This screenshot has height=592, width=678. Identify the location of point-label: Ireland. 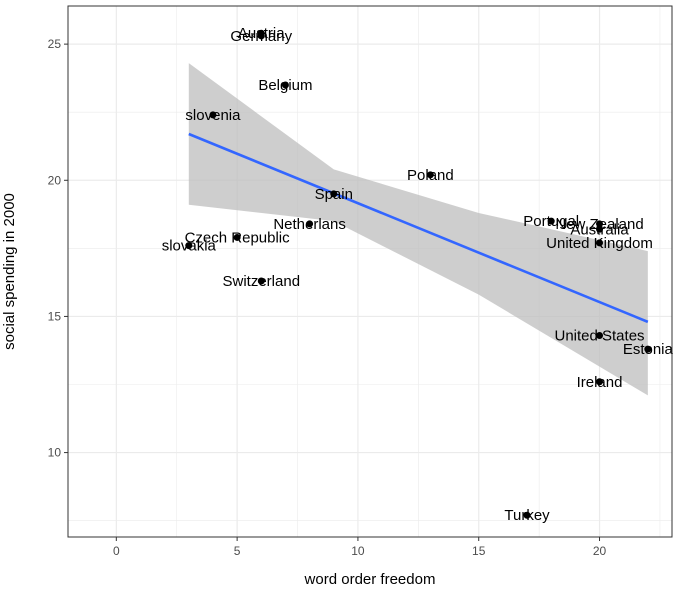
(600, 382).